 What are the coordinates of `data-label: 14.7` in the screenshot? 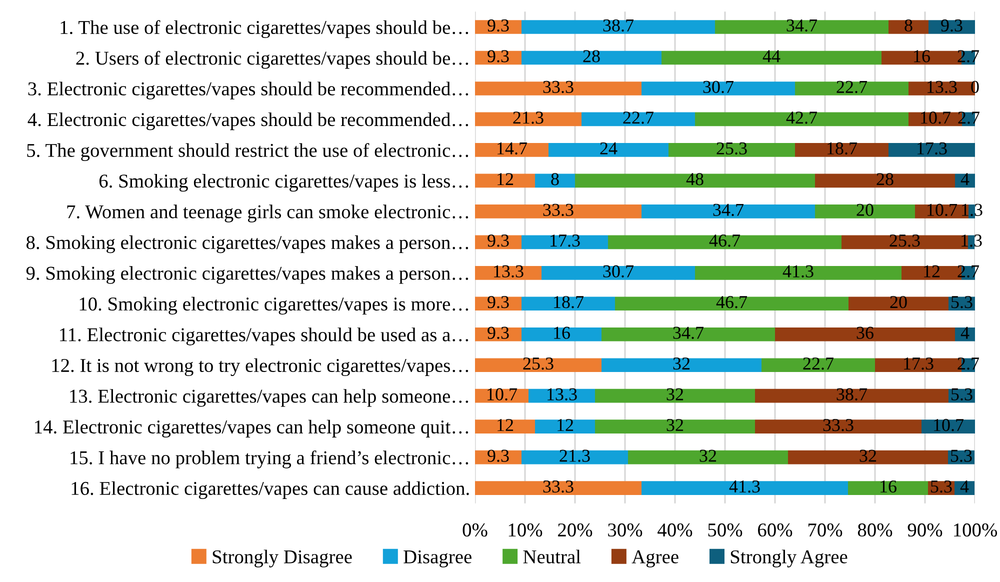 It's located at (513, 148).